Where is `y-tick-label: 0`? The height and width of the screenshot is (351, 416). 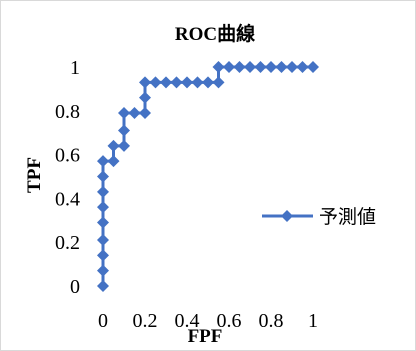
y-tick-label: 0 is located at coordinates (75, 287).